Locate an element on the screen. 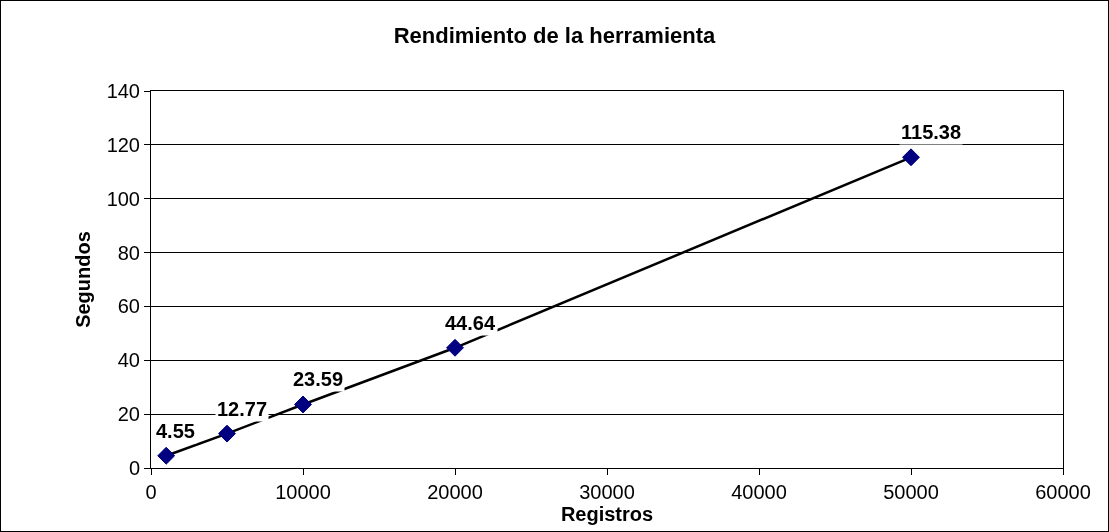 The width and height of the screenshot is (1109, 532). data-label: 44.64 is located at coordinates (470, 323).